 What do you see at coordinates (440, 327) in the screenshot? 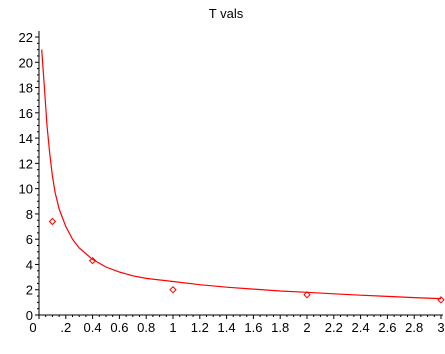
I see `x-tick-label: 3` at bounding box center [440, 327].